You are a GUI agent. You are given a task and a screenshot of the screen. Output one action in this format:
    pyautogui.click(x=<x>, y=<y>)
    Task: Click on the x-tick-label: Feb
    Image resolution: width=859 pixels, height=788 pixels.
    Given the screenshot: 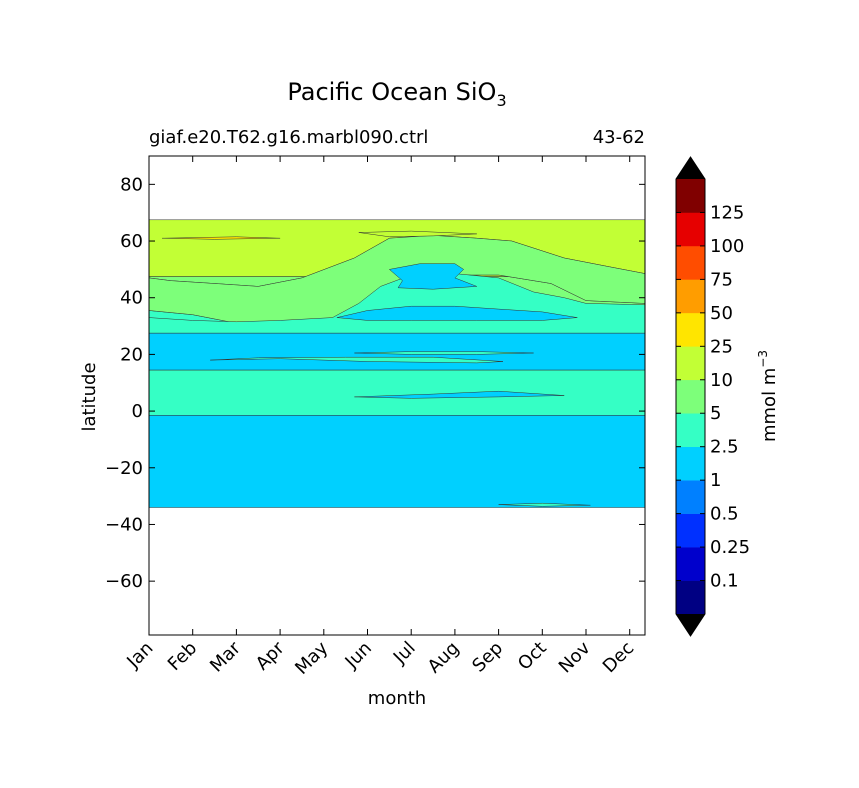 What is the action you would take?
    pyautogui.click(x=182, y=656)
    